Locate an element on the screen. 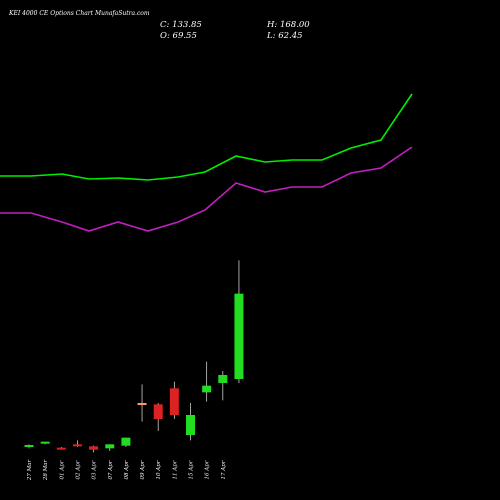 The width and height of the screenshot is (500, 500). x-tick-label: 08 Apr is located at coordinates (127, 469).